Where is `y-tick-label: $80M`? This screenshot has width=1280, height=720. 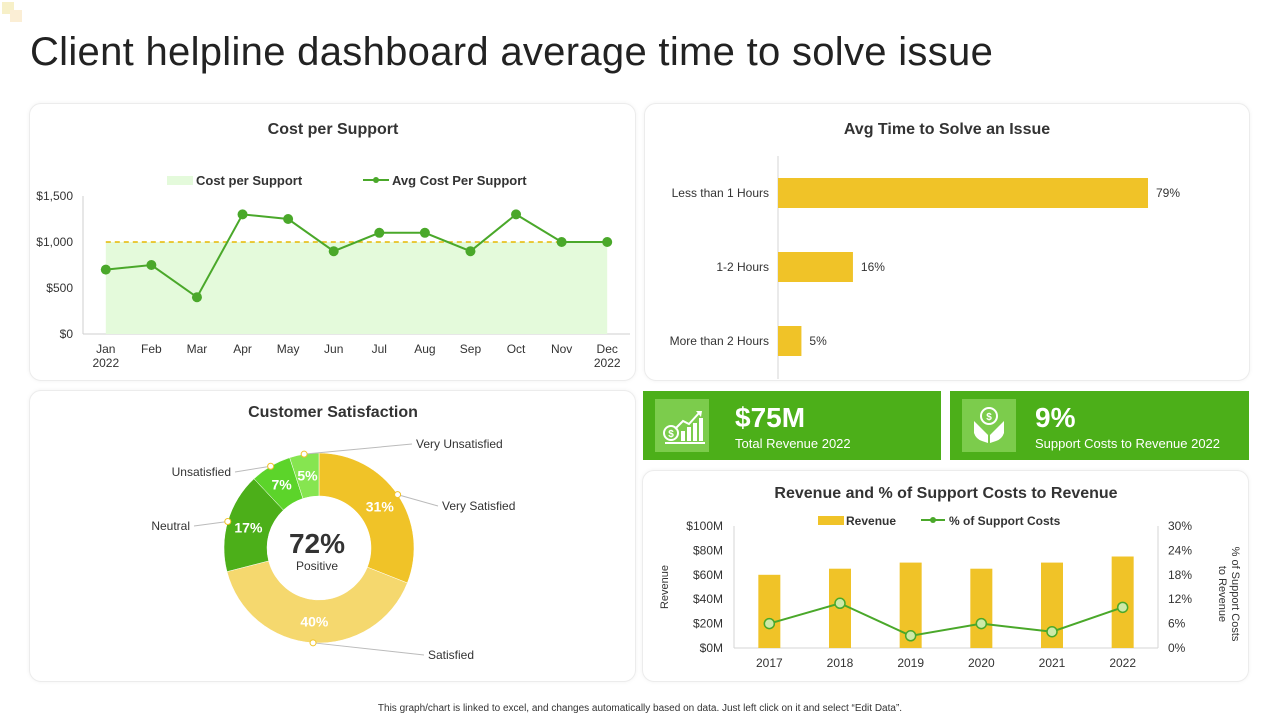
y-tick-label: $80M is located at coordinates (708, 550).